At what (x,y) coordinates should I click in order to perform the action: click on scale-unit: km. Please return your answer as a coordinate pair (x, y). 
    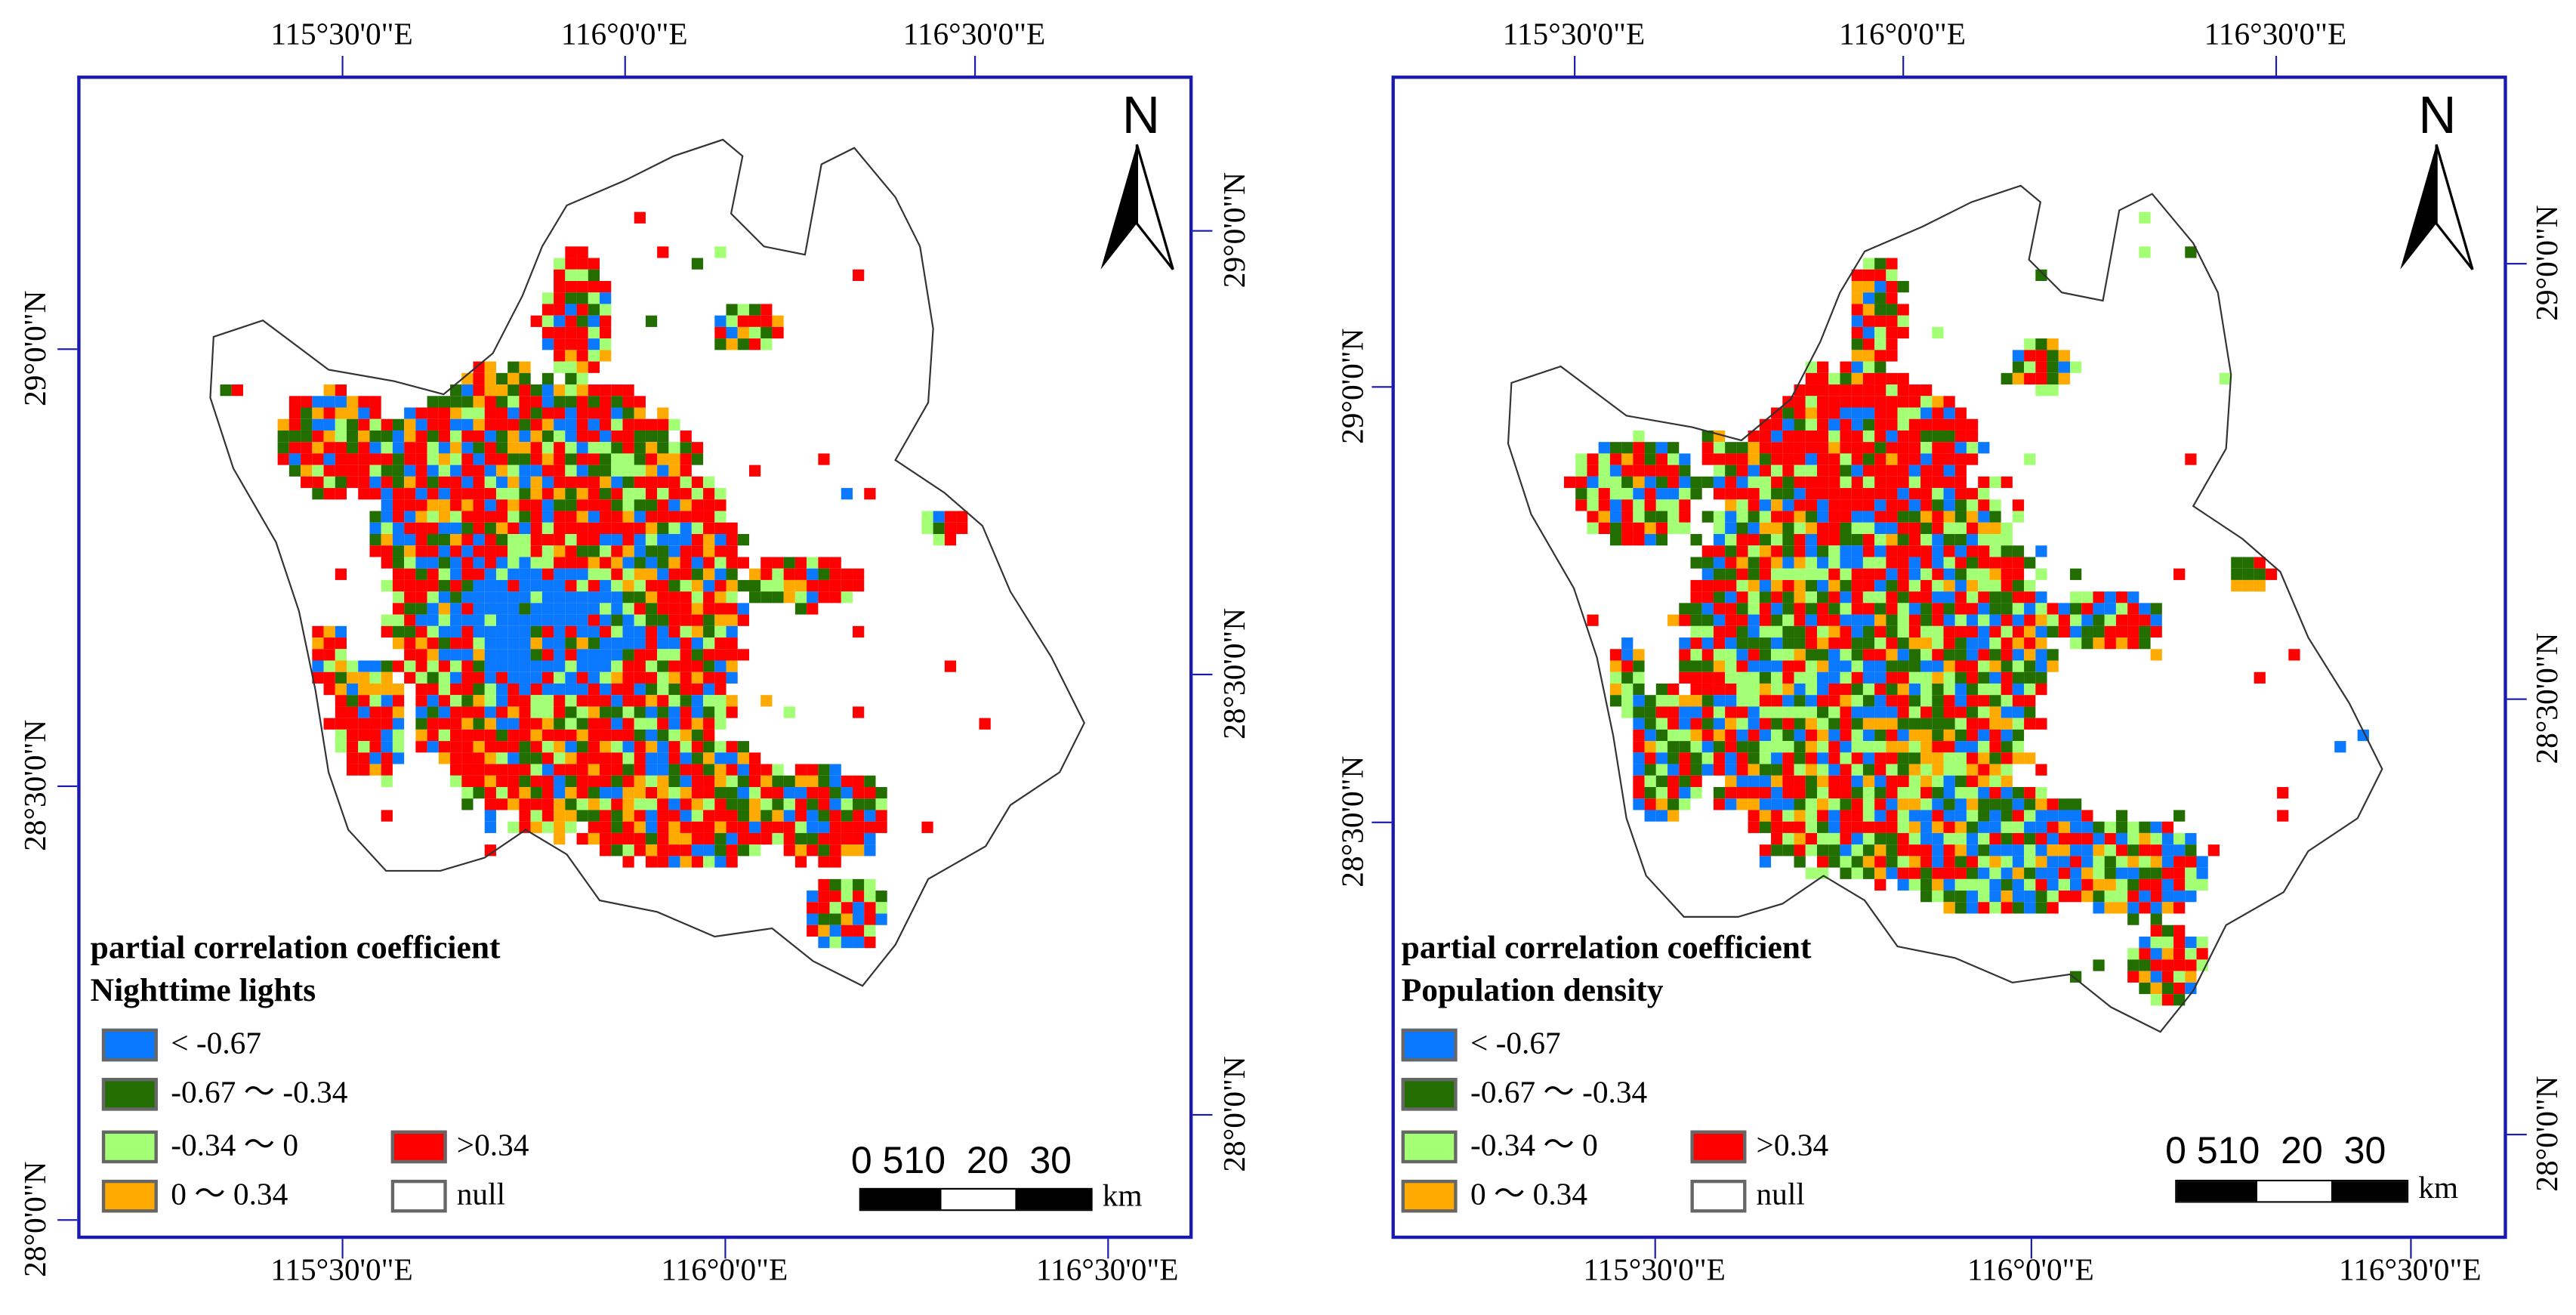
    Looking at the image, I should click on (2438, 1188).